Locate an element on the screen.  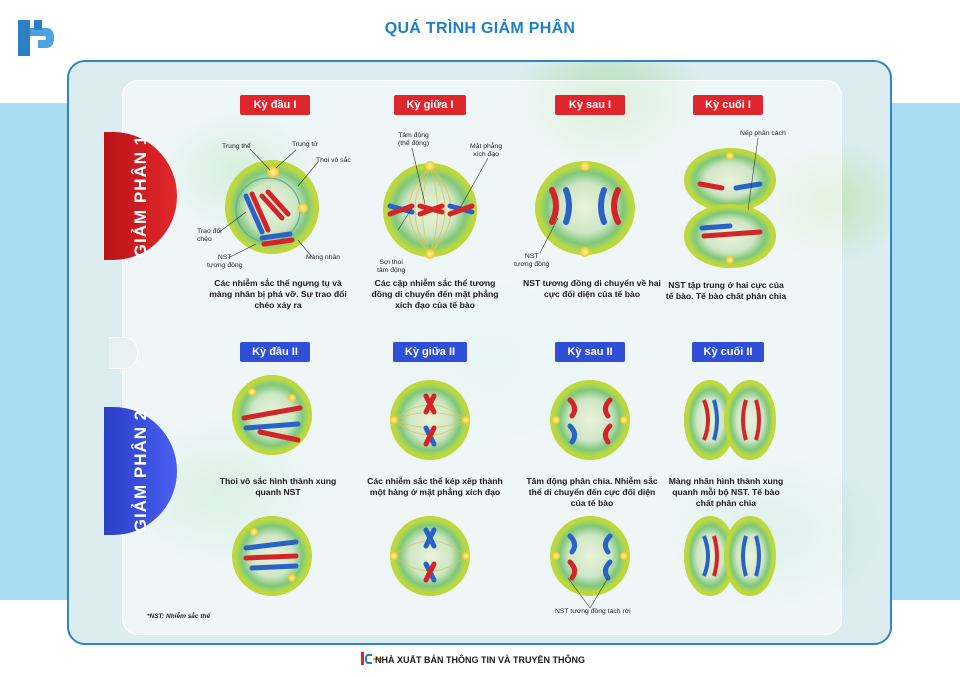
phase-prophase-2: Kỳ đầu II is located at coordinates (275, 352).